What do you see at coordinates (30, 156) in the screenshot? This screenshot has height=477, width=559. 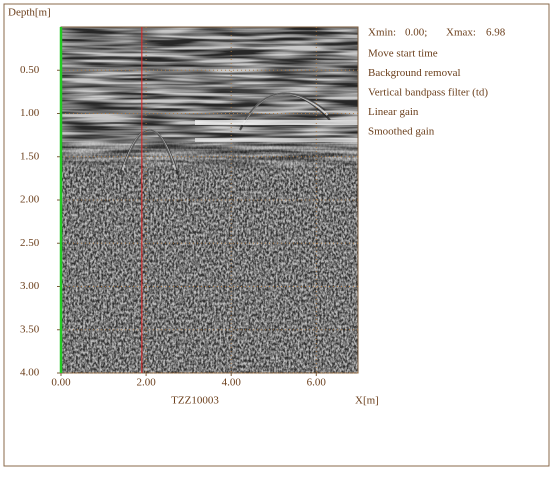 I see `y-tick-label: 1.50` at bounding box center [30, 156].